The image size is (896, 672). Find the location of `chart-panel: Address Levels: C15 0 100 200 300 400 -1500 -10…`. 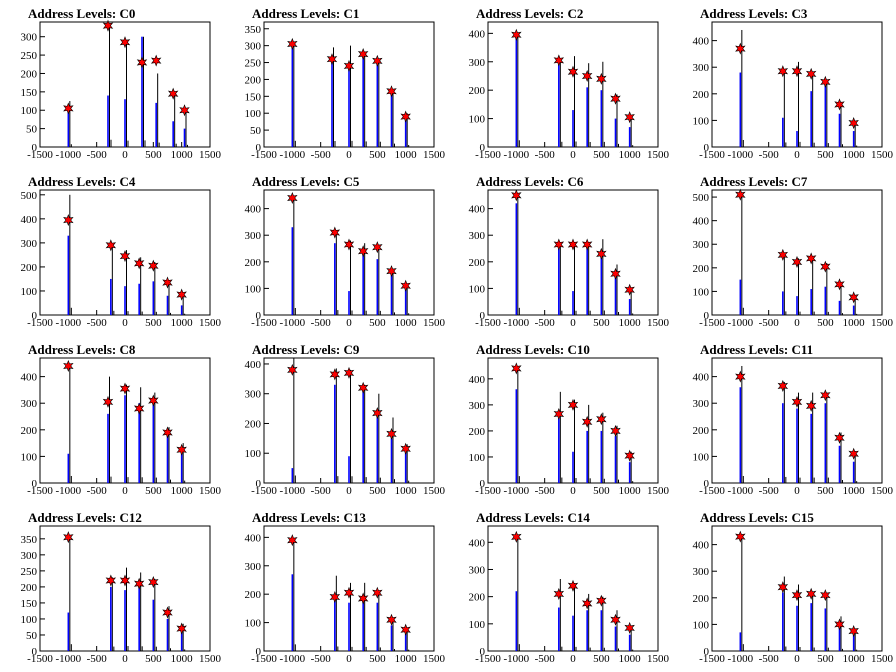

chart-panel: Address Levels: C15 0 100 200 300 400 -1500 -10… is located at coordinates (784, 588).